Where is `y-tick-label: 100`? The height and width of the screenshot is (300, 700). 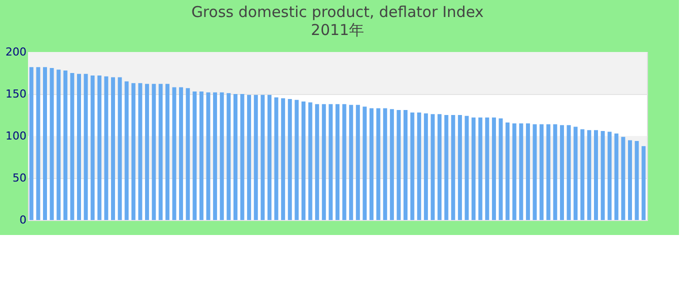 y-tick-label: 100 is located at coordinates (16, 136).